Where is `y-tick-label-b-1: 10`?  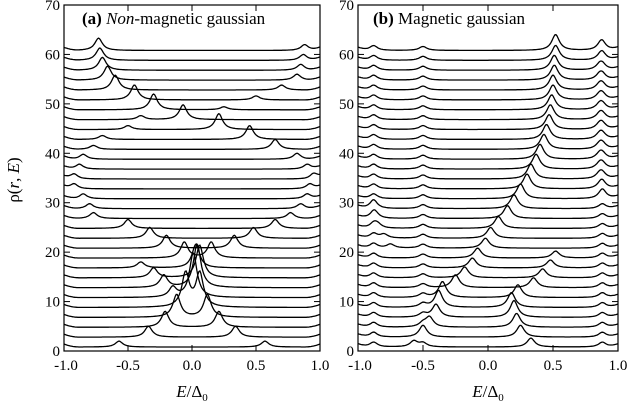 y-tick-label-b-1: 10 is located at coordinates (346, 303).